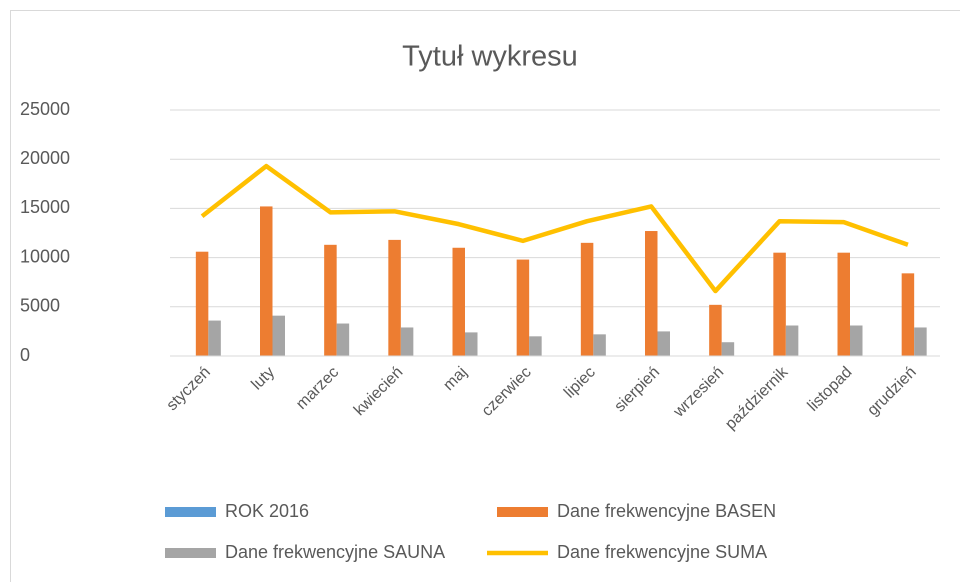 Image resolution: width=960 pixels, height=582 pixels. What do you see at coordinates (45, 158) in the screenshot?
I see `y-tick-label: 20000` at bounding box center [45, 158].